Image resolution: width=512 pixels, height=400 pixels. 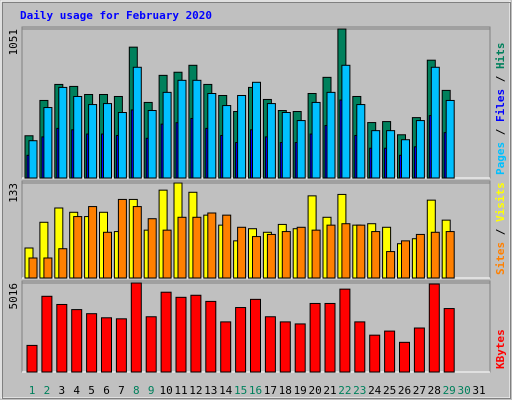 What do you see at coordinates (463, 390) in the screenshot?
I see `x-tick-label: 30` at bounding box center [463, 390].